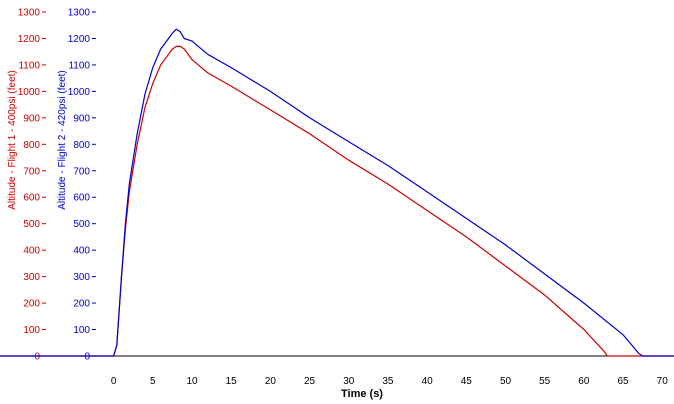  Describe the element at coordinates (81, 198) in the screenshot. I see `y-tick-label-flight-2: 600` at that location.